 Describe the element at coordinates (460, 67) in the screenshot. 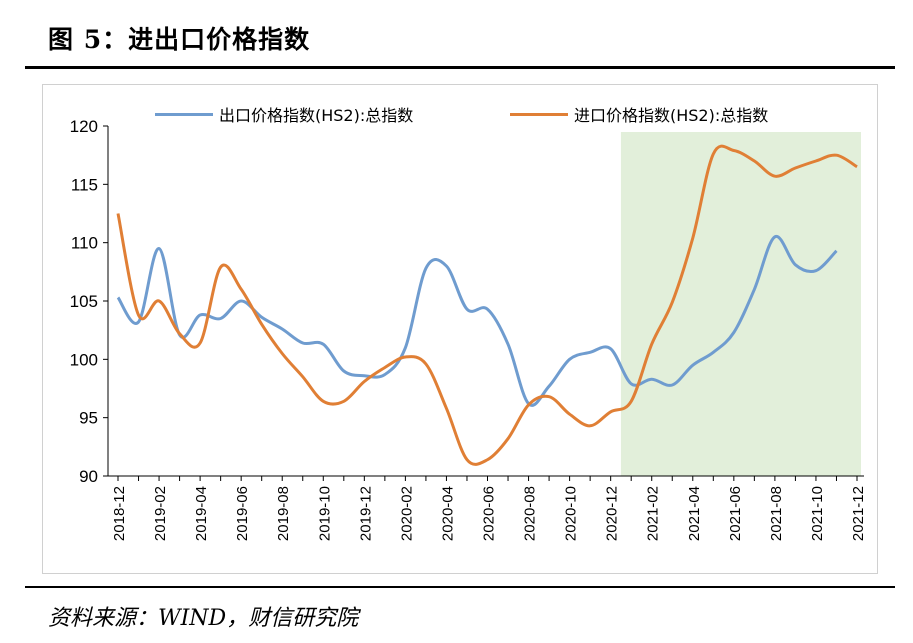

I see `top-rule` at that location.